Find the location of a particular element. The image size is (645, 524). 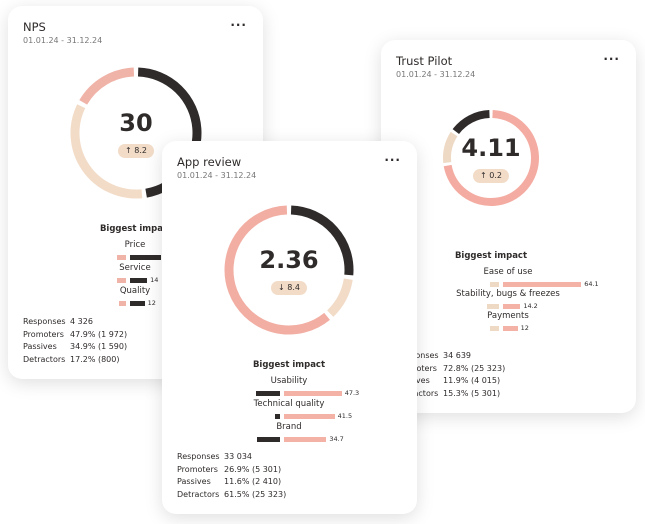

stat-value: 4 326 is located at coordinates (81, 321).